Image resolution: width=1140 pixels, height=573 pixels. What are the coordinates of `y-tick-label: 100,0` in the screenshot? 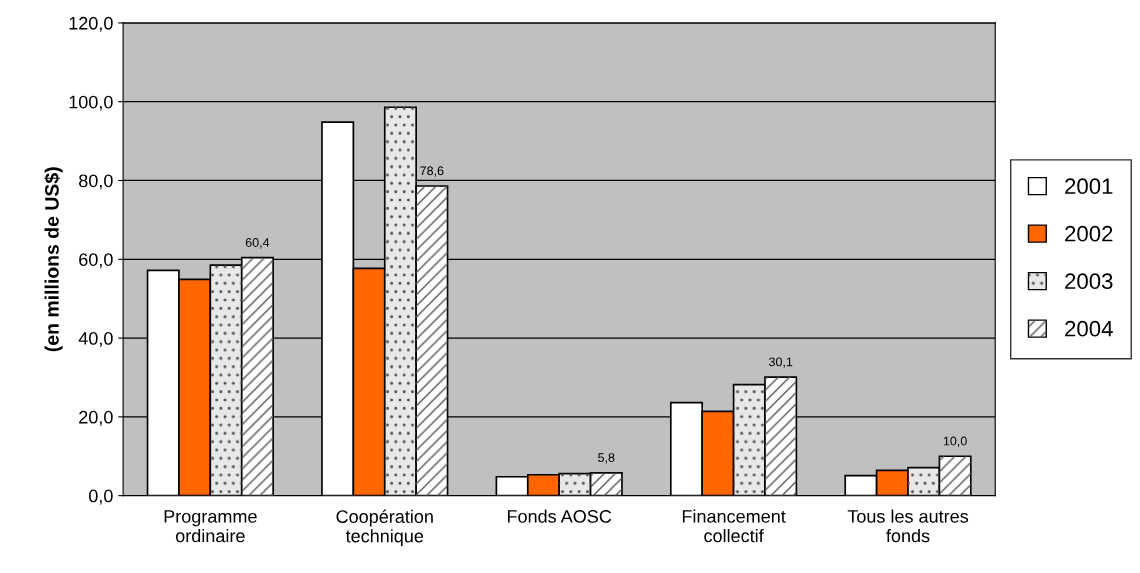 It's located at (91, 103).